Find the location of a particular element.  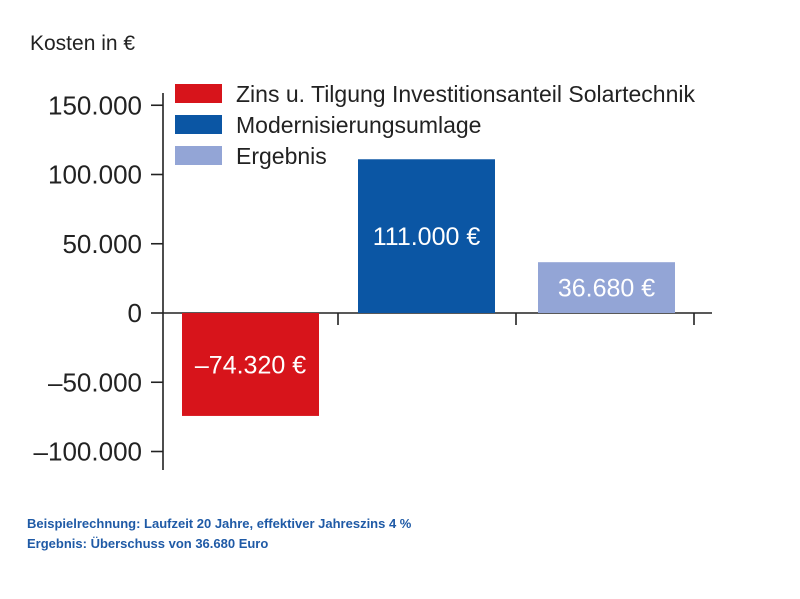

bar-data-label: 111.000 € is located at coordinates (427, 237).